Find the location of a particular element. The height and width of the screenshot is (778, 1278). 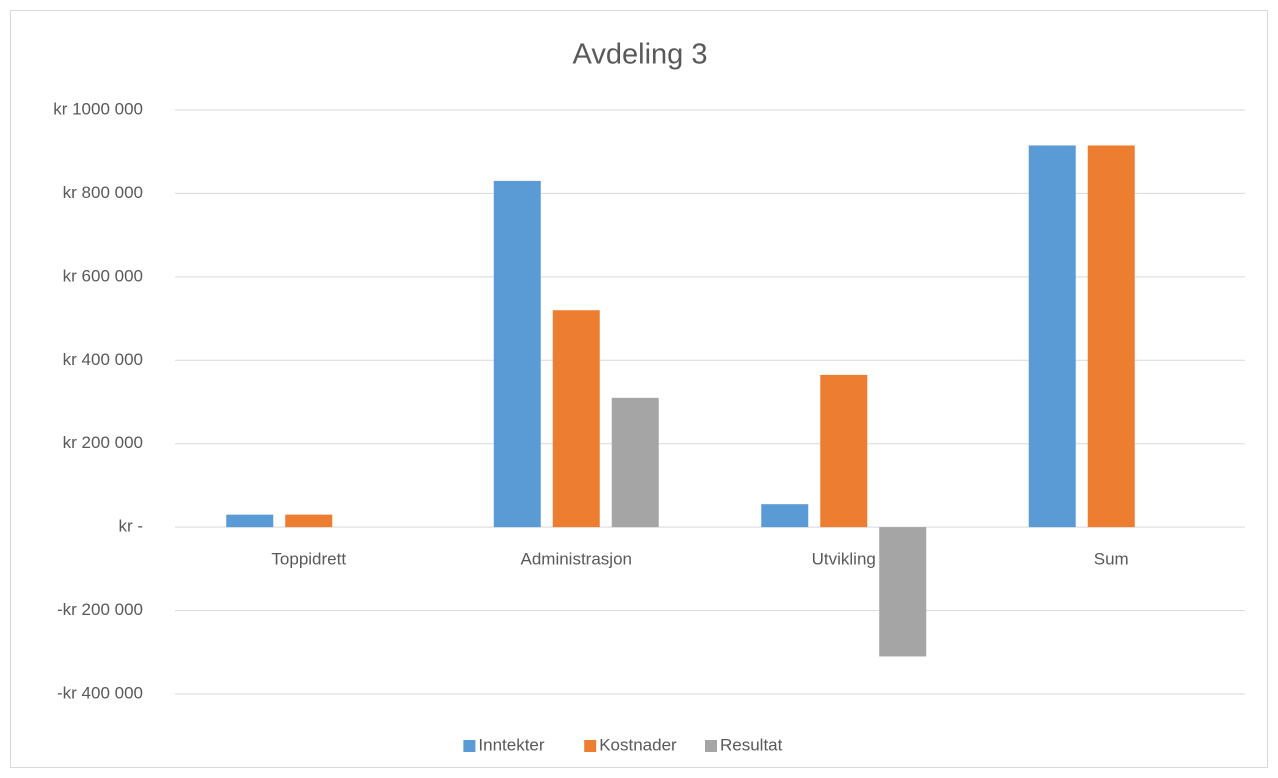

y-tick-label: kr - is located at coordinates (130, 526).